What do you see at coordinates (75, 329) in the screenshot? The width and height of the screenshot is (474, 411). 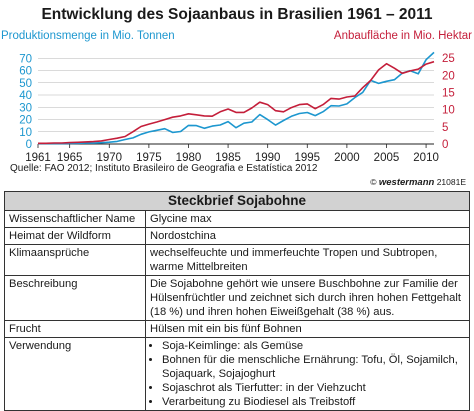 I see `row-key-fruit: Frucht` at bounding box center [75, 329].